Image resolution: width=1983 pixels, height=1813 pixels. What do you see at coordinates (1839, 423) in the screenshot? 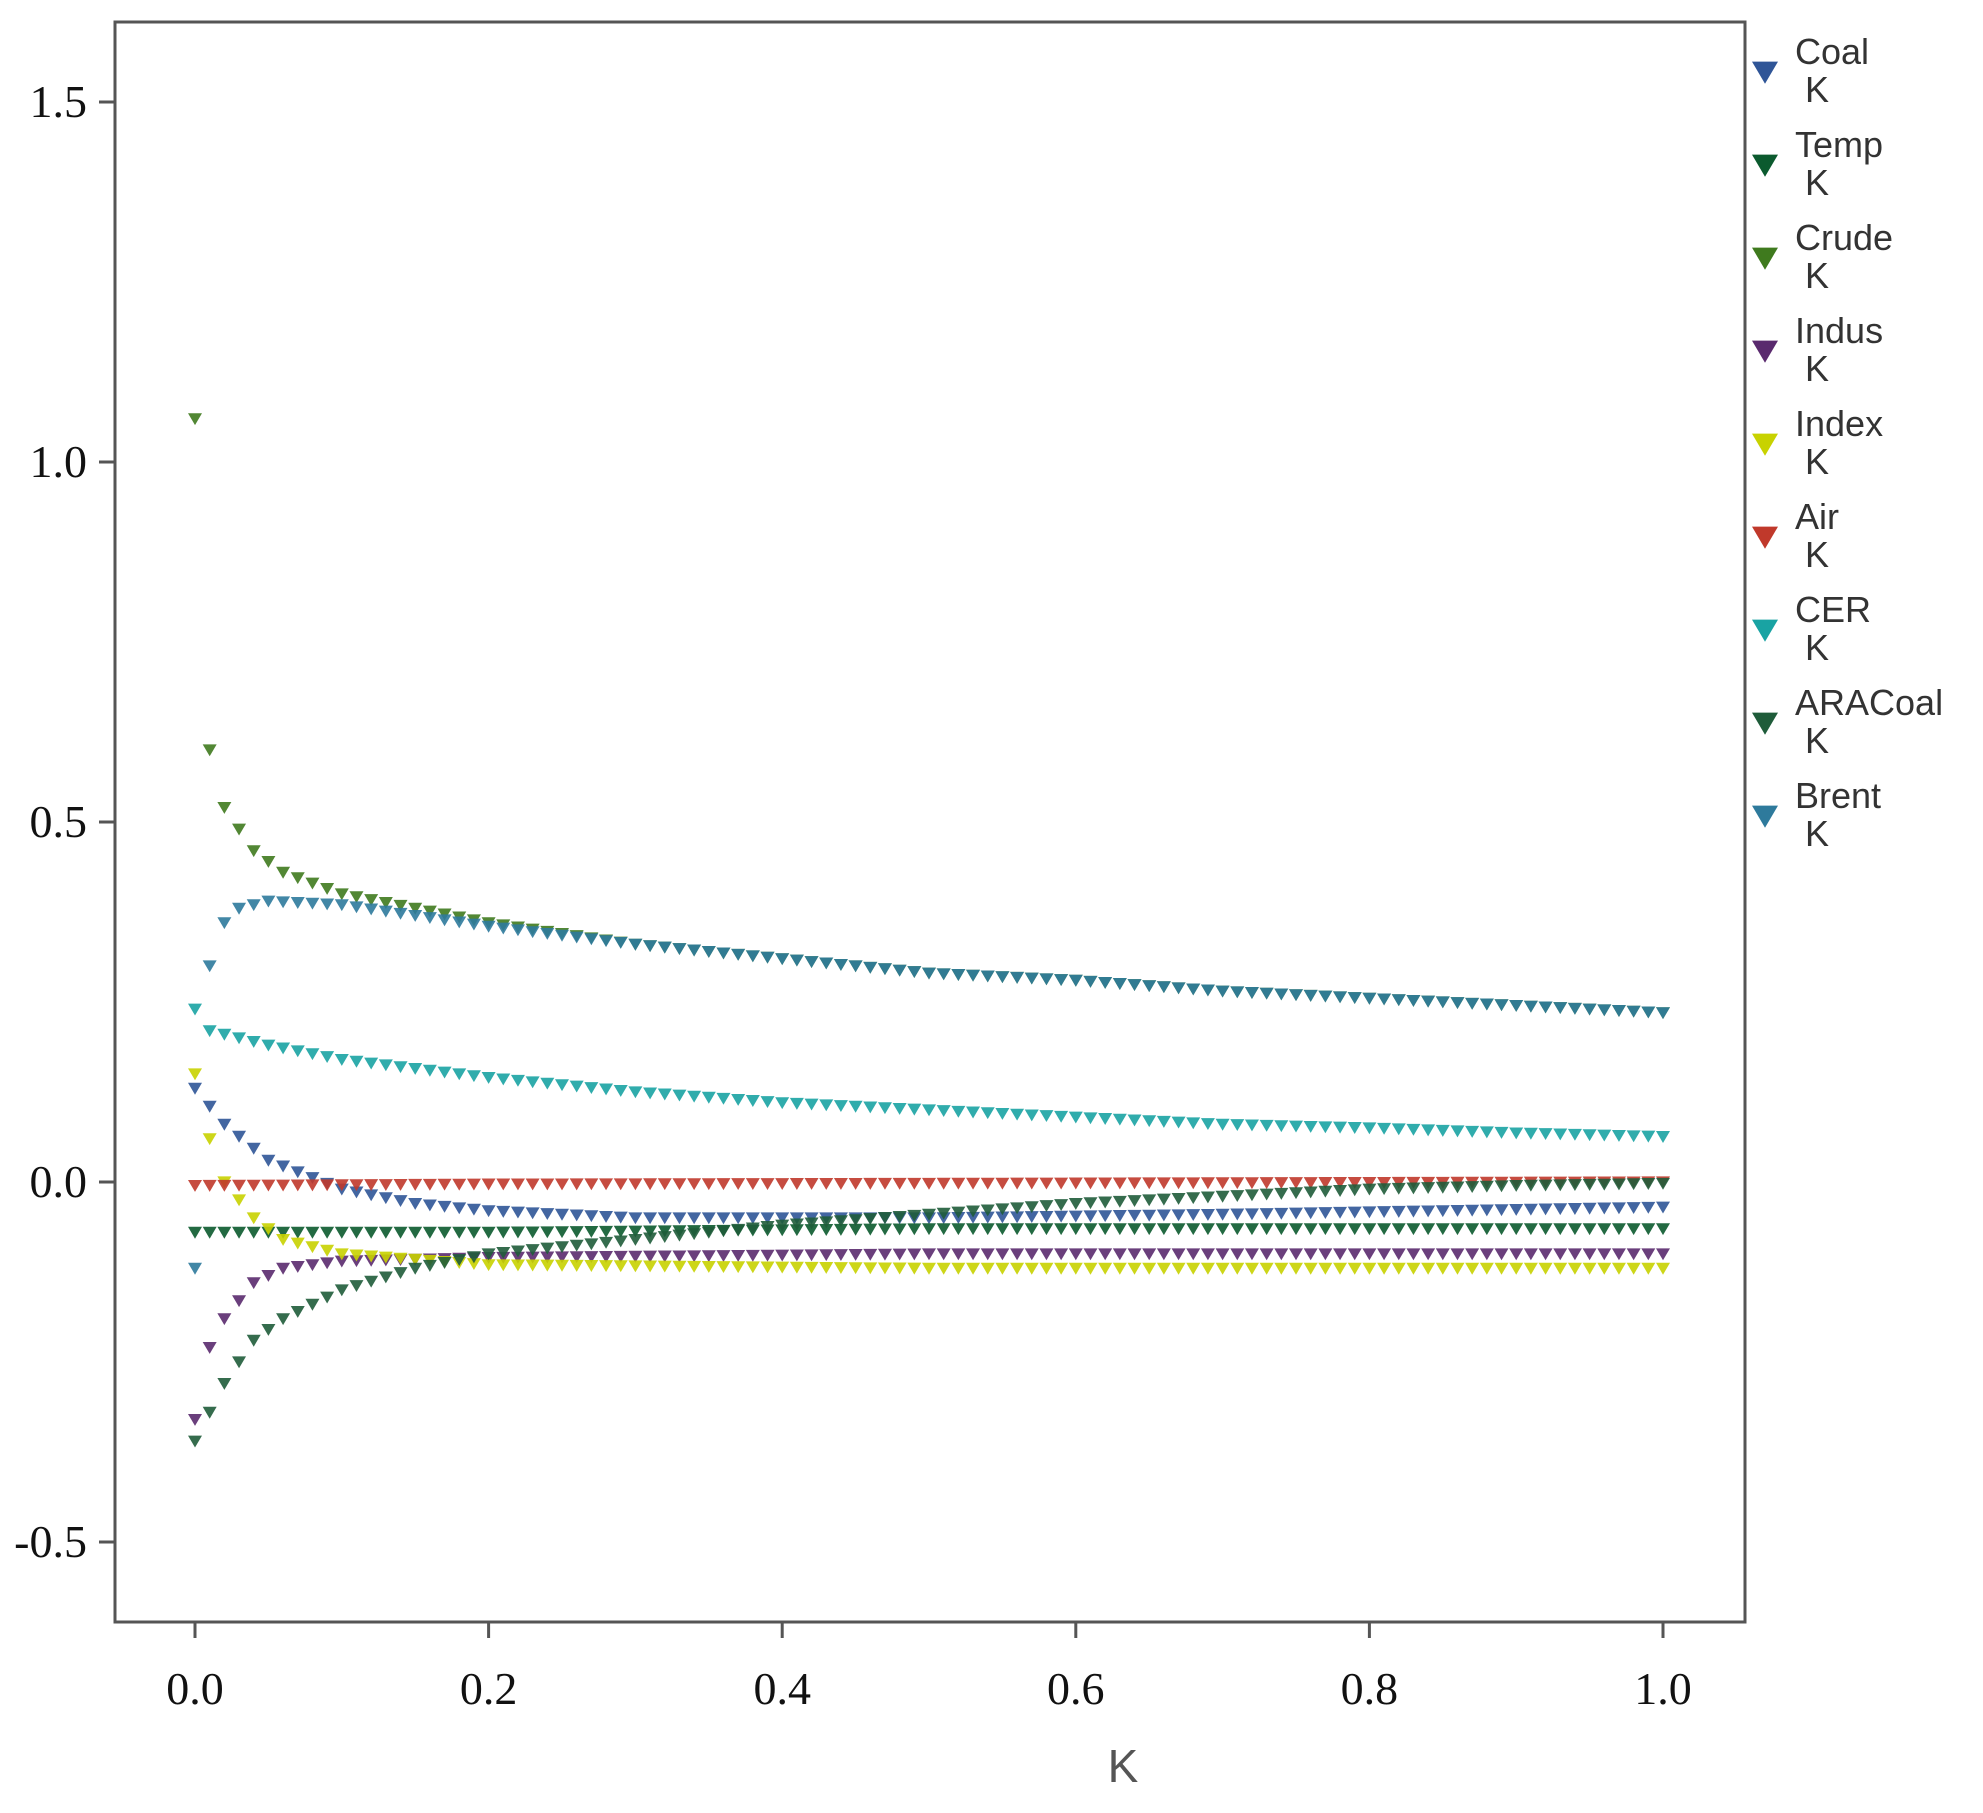
I see `legend-label: Index` at bounding box center [1839, 423].